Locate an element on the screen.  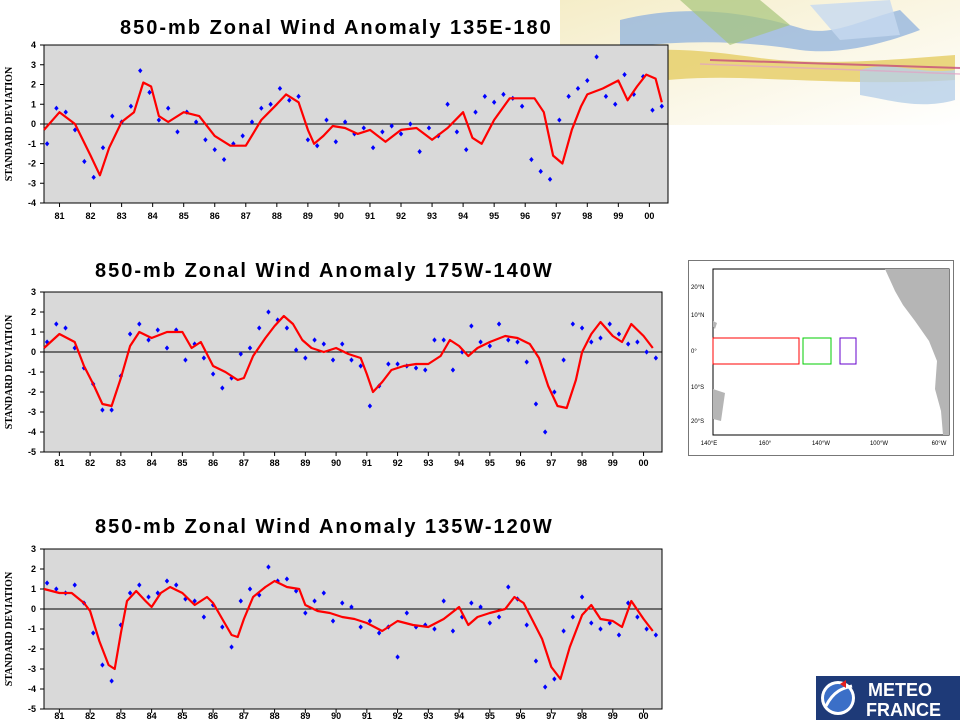
x-tick-label: 87 is located at coordinates (244, 463).